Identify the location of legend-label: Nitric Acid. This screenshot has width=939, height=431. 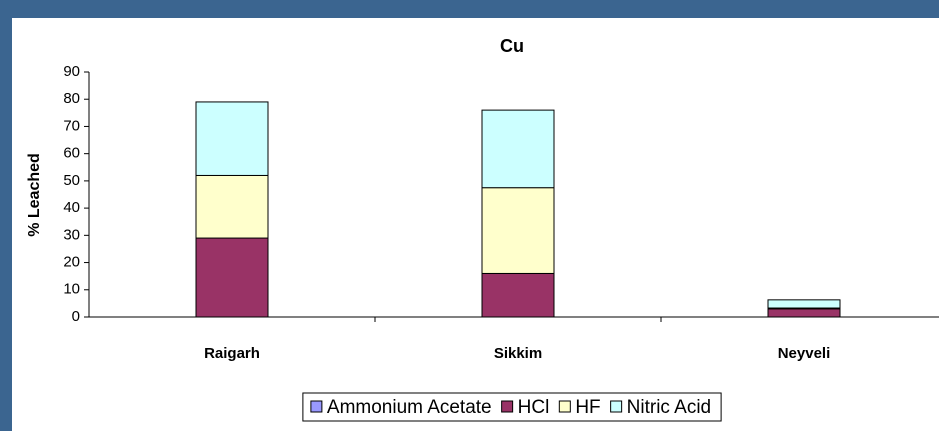
(669, 407).